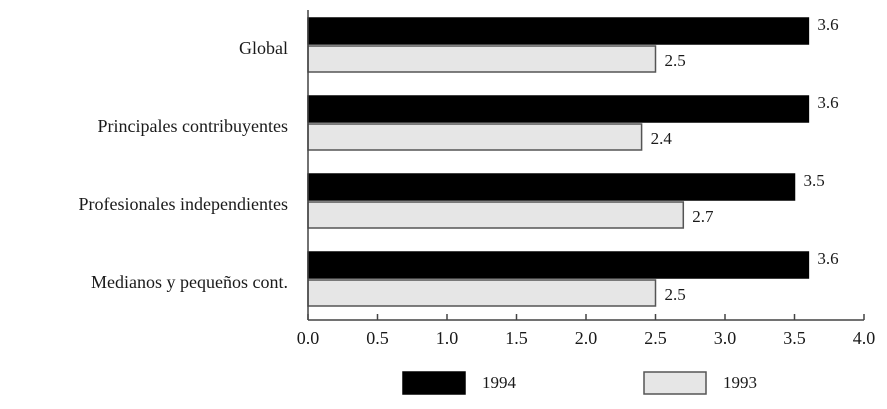 The image size is (887, 409). I want to click on category-label: Global, so click(263, 48).